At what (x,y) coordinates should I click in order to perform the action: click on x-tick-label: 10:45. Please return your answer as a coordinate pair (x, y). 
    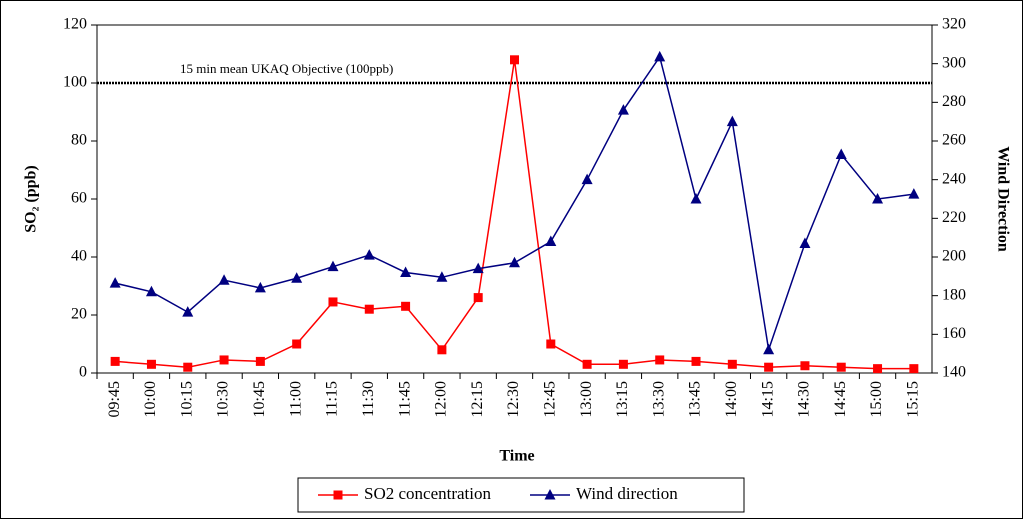
    Looking at the image, I should click on (259, 399).